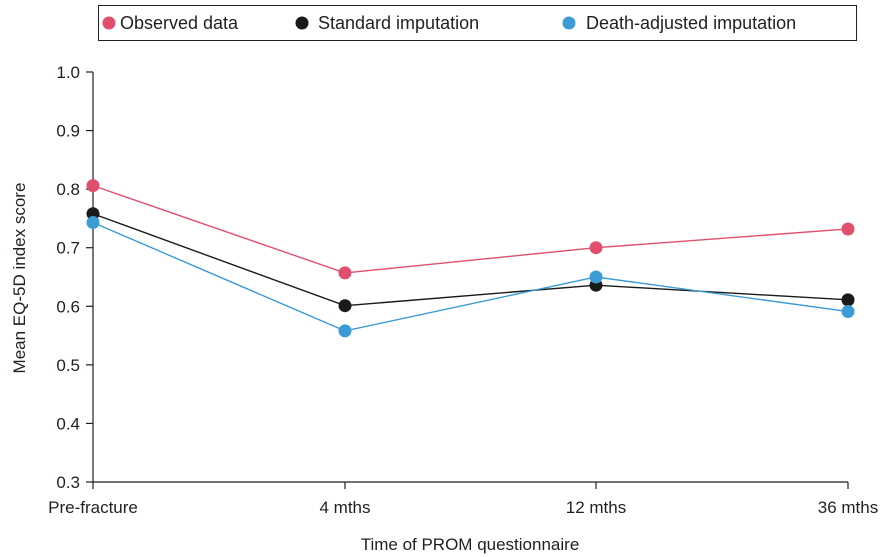 This screenshot has width=891, height=557. I want to click on legend-box, so click(477, 23).